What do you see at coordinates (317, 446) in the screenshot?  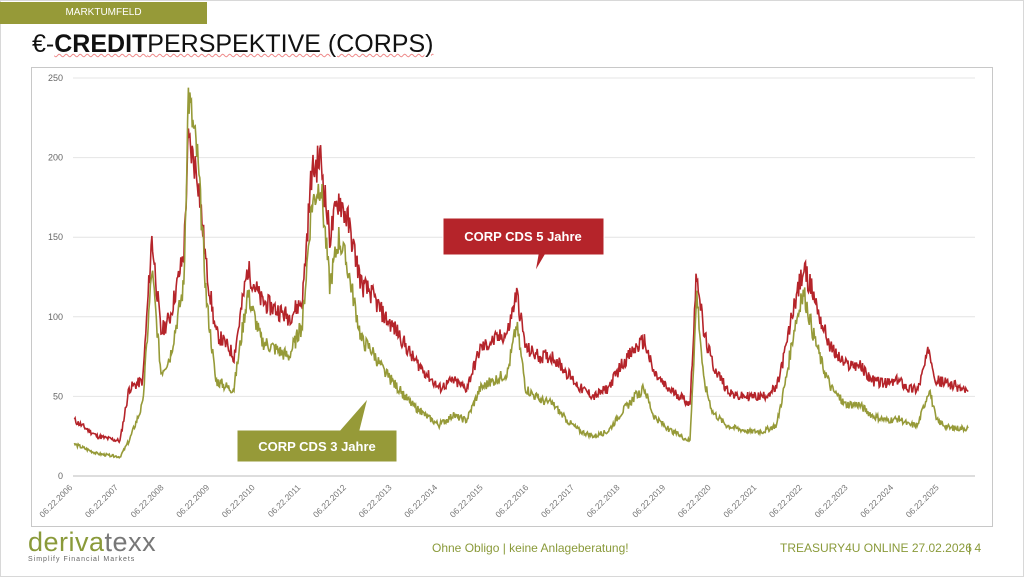 I see `callout-cds3-label: CORP CDS 3 Jahre` at bounding box center [317, 446].